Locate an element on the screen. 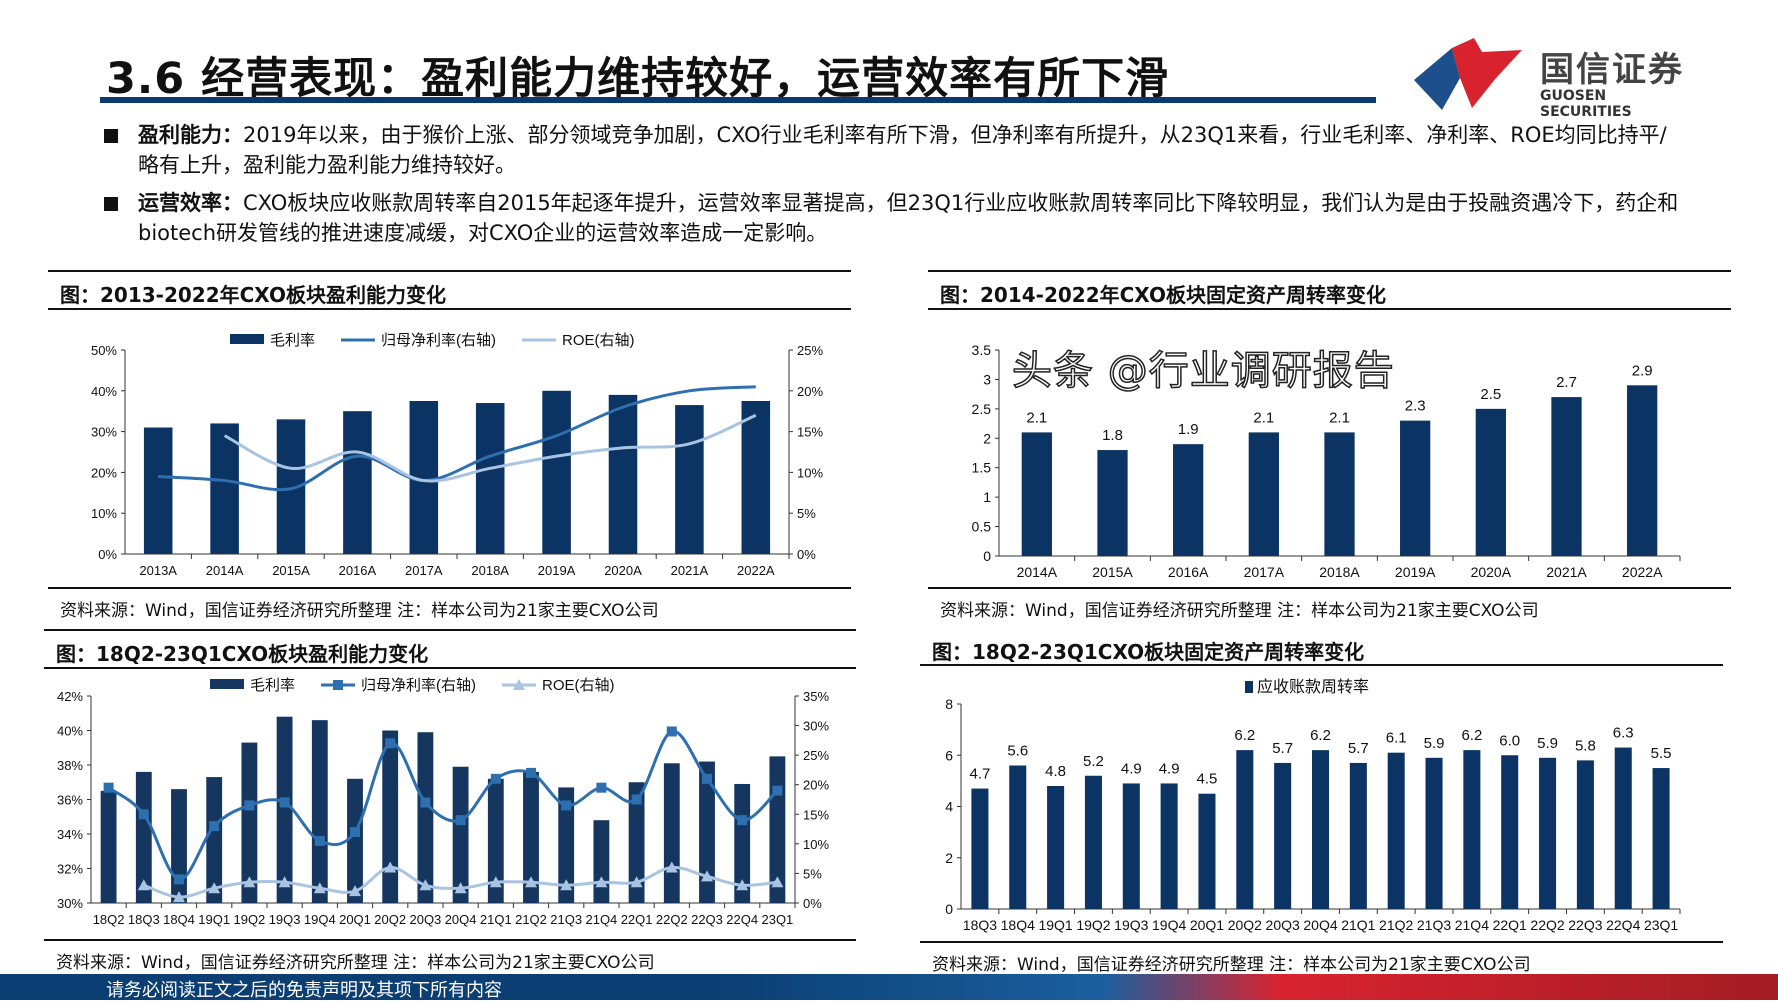 The image size is (1778, 1002). panel-title: 图：18Q2-23Q1CXO板块固定资产周转率变化 is located at coordinates (1148, 652).